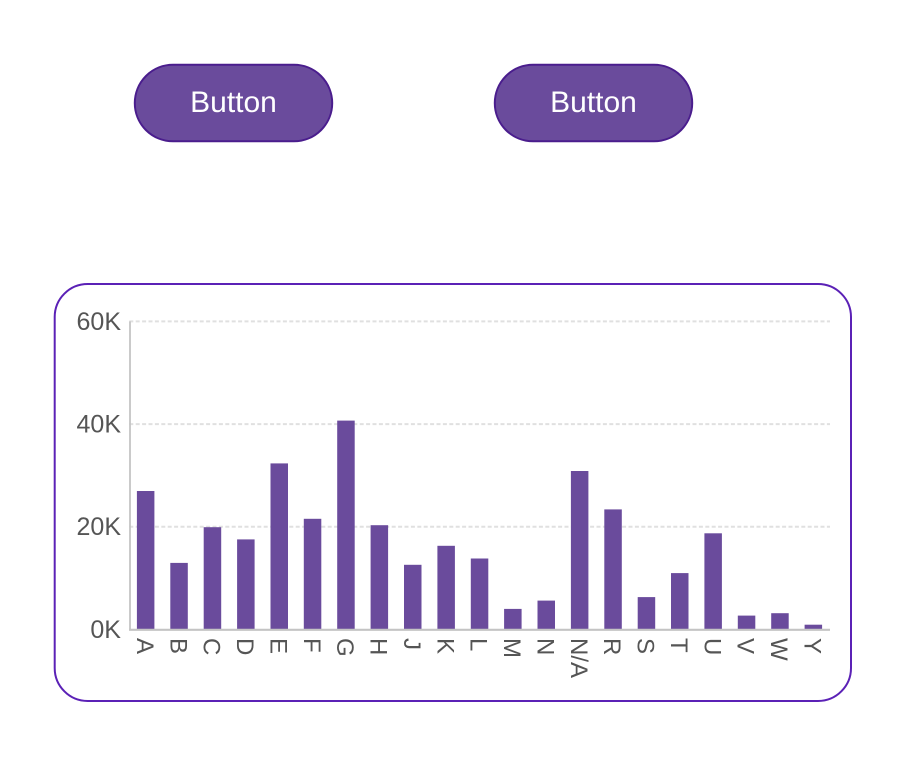 This screenshot has width=917, height=762. I want to click on svg-text: E, so click(277, 646).